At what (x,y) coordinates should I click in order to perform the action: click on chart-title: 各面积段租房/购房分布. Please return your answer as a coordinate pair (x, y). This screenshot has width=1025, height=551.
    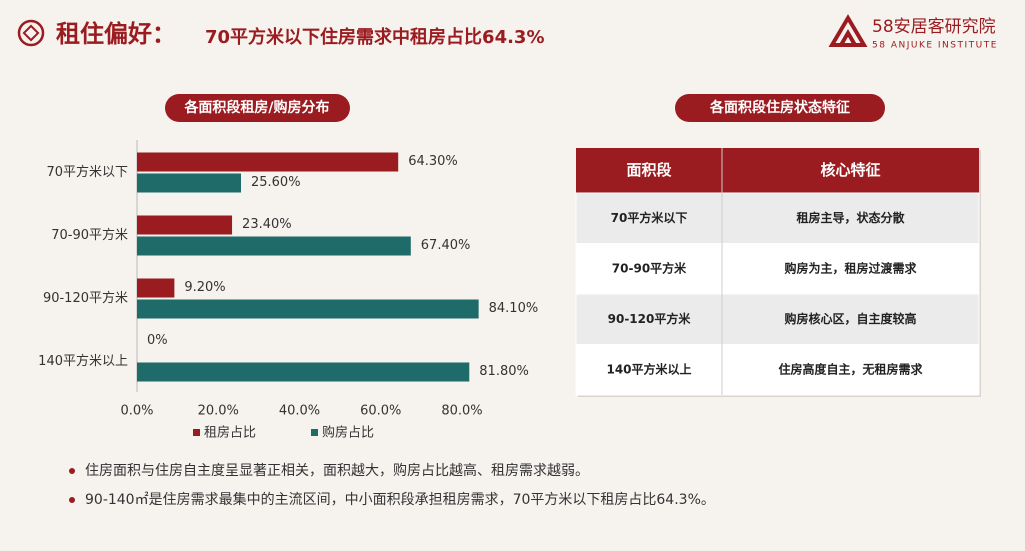
    Looking at the image, I should click on (256, 107).